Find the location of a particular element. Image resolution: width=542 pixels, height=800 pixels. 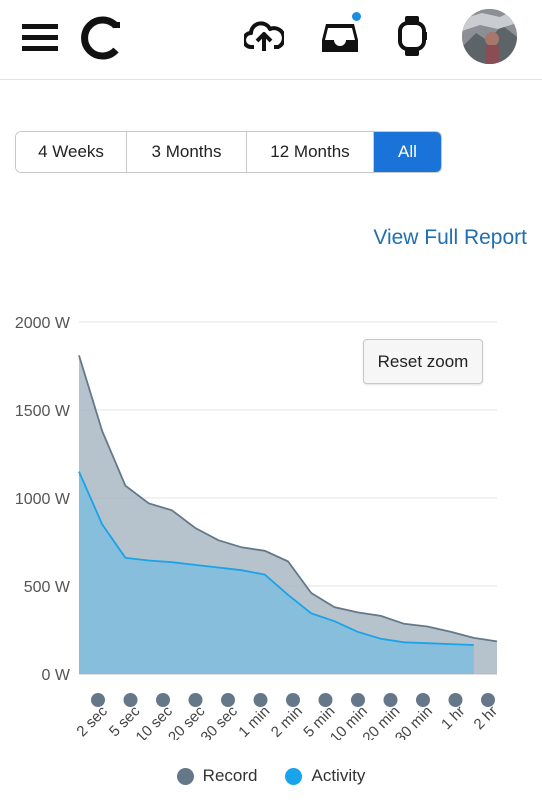

legend-label-record: Record is located at coordinates (230, 775).